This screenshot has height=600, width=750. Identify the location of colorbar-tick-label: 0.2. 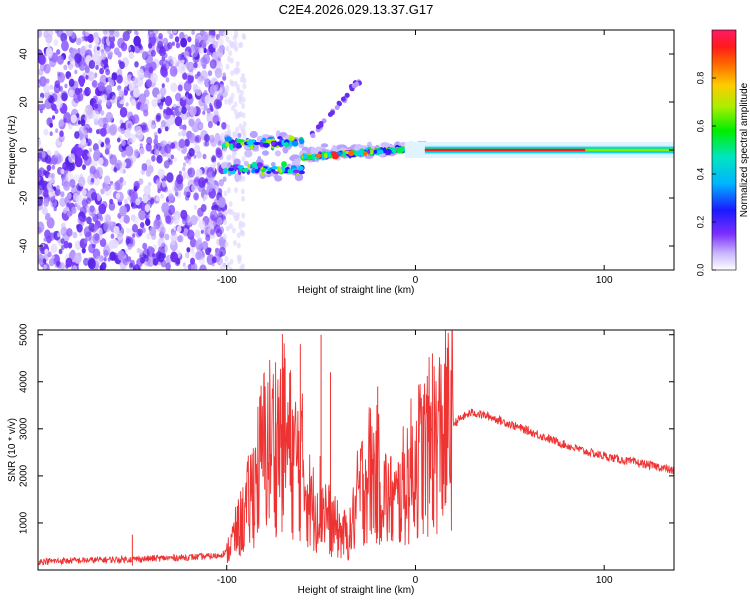
(700, 222).